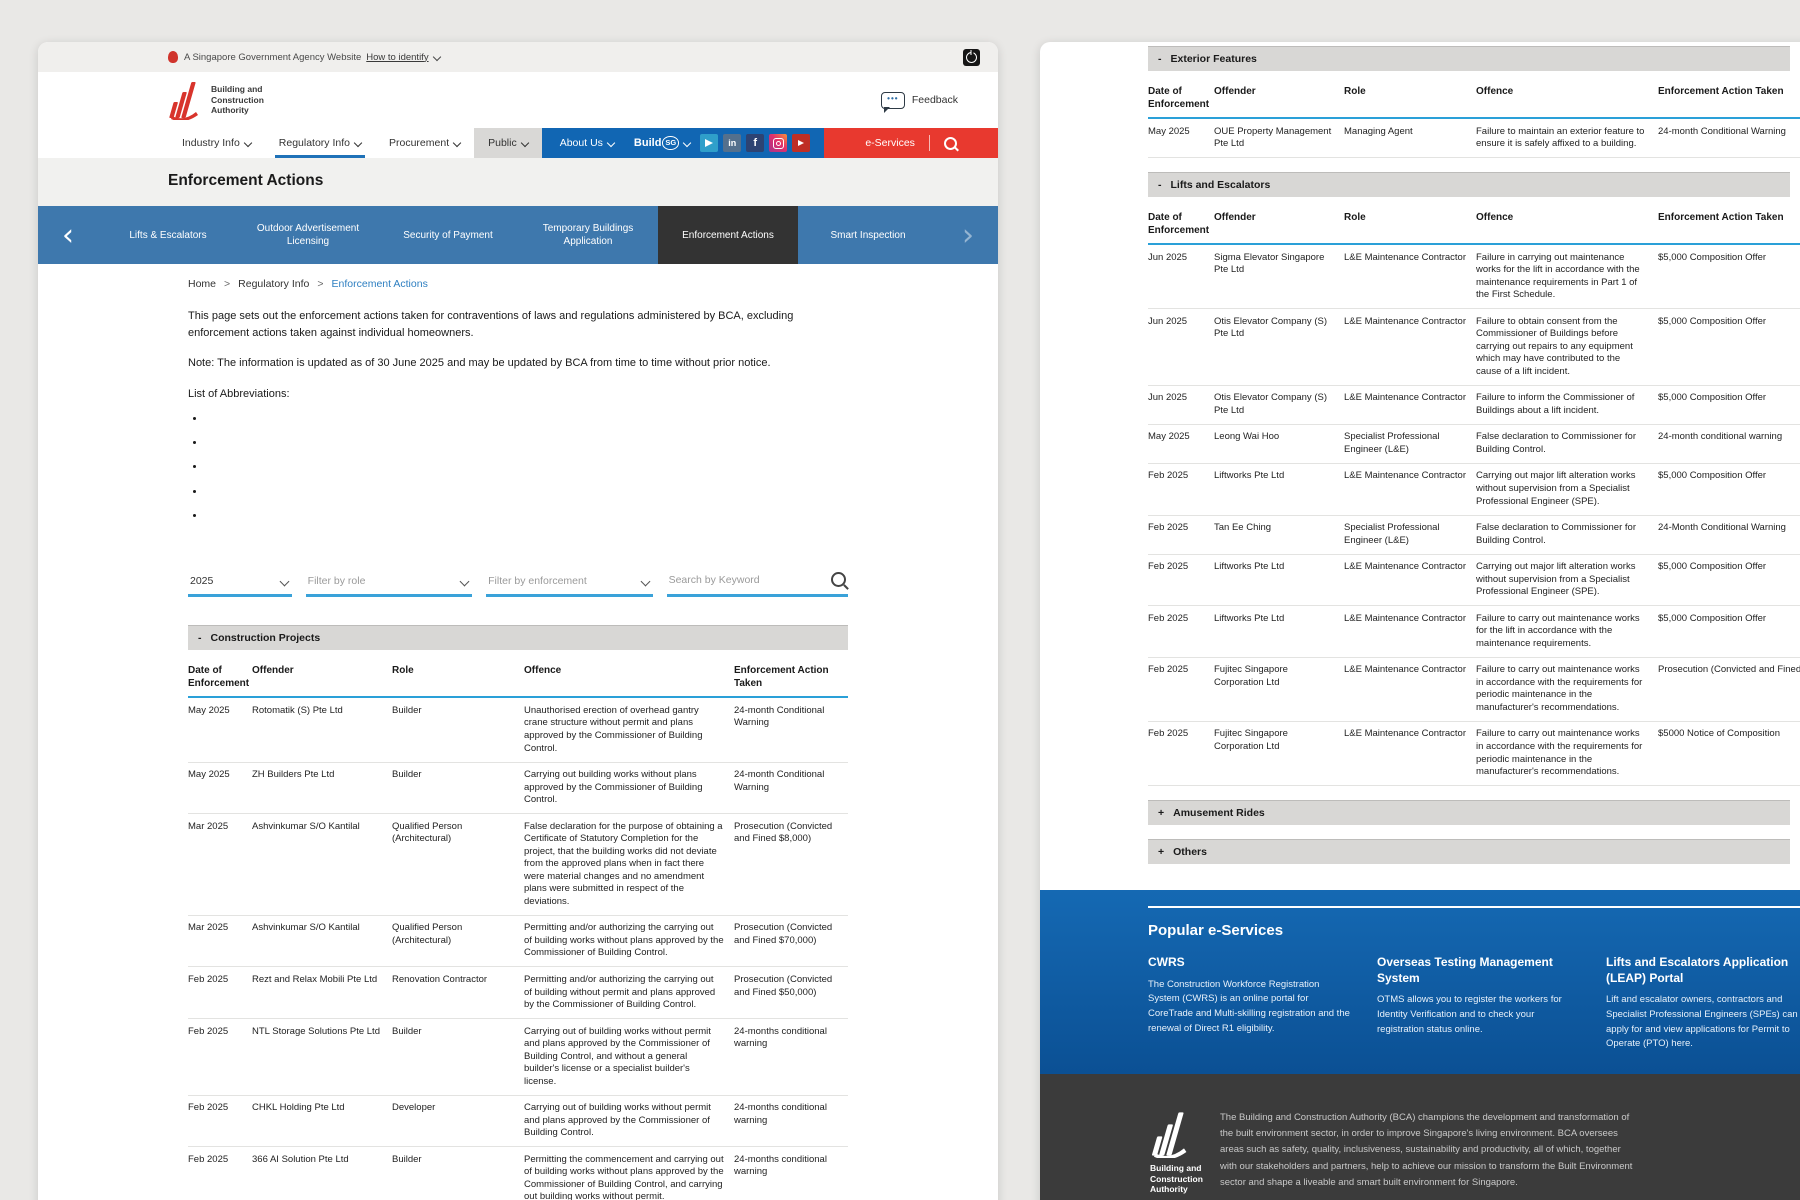  Describe the element at coordinates (308, 235) in the screenshot. I see `tab-outdoor-advertisement: Outdoor Advertisement Licensing` at that location.